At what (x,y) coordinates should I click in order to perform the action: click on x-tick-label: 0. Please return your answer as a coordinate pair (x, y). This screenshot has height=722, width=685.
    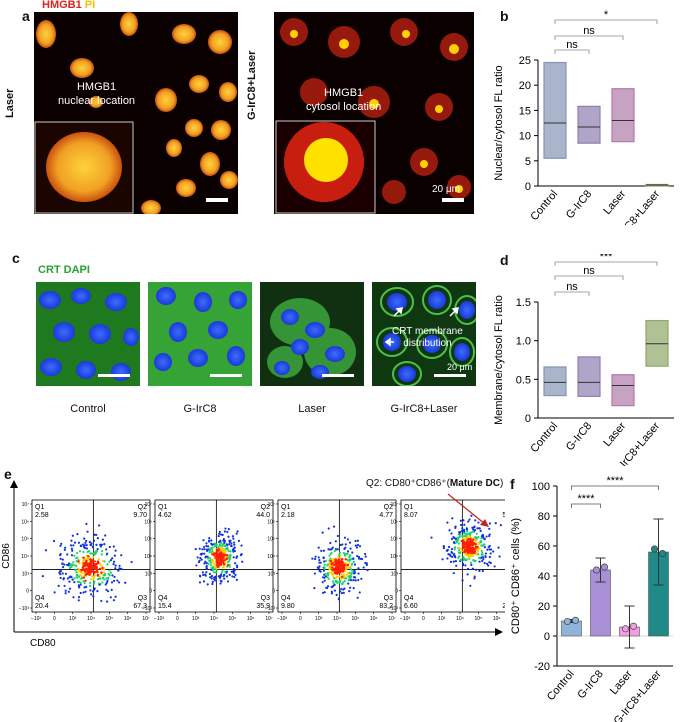
    Looking at the image, I should click on (177, 619).